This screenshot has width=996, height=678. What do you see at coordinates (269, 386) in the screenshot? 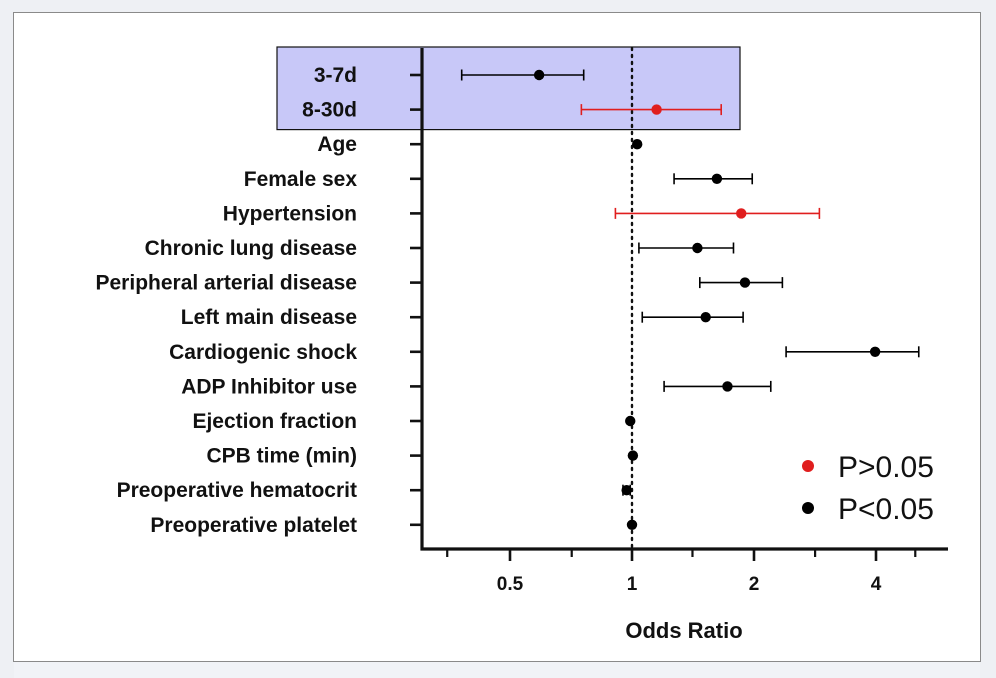
I see `row-label: ADP Inhibitor use` at bounding box center [269, 386].